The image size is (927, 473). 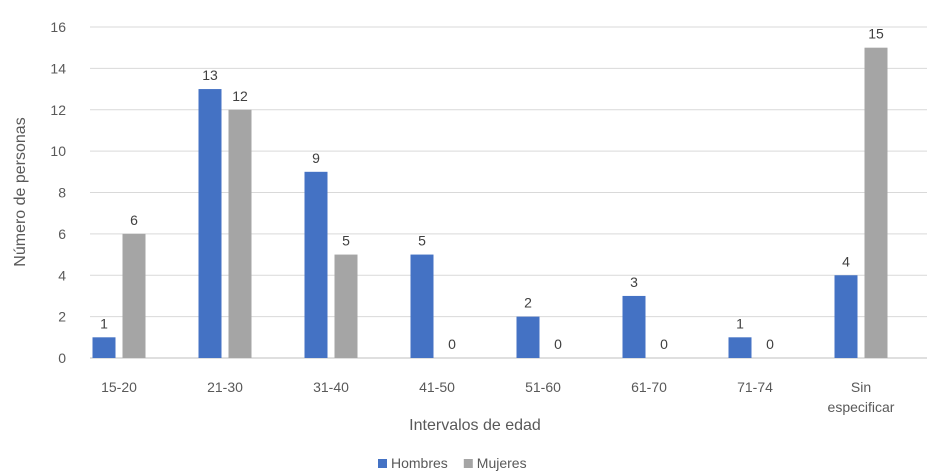 I want to click on data-label: 9, so click(x=316, y=158).